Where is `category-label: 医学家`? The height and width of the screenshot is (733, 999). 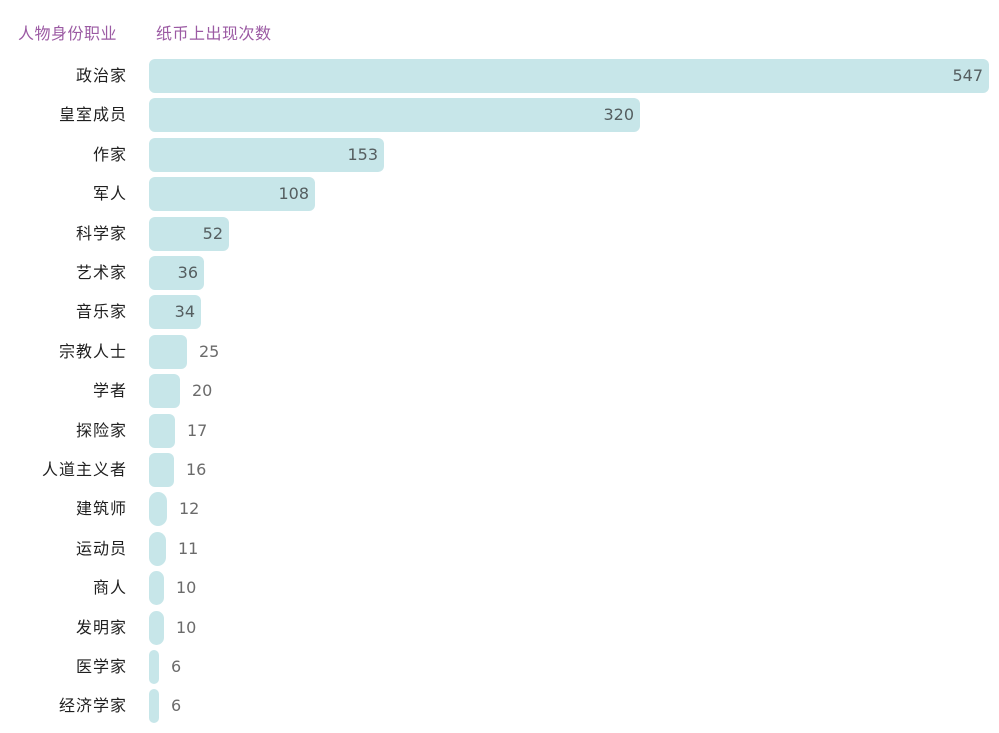
category-label: 医学家 is located at coordinates (101, 666).